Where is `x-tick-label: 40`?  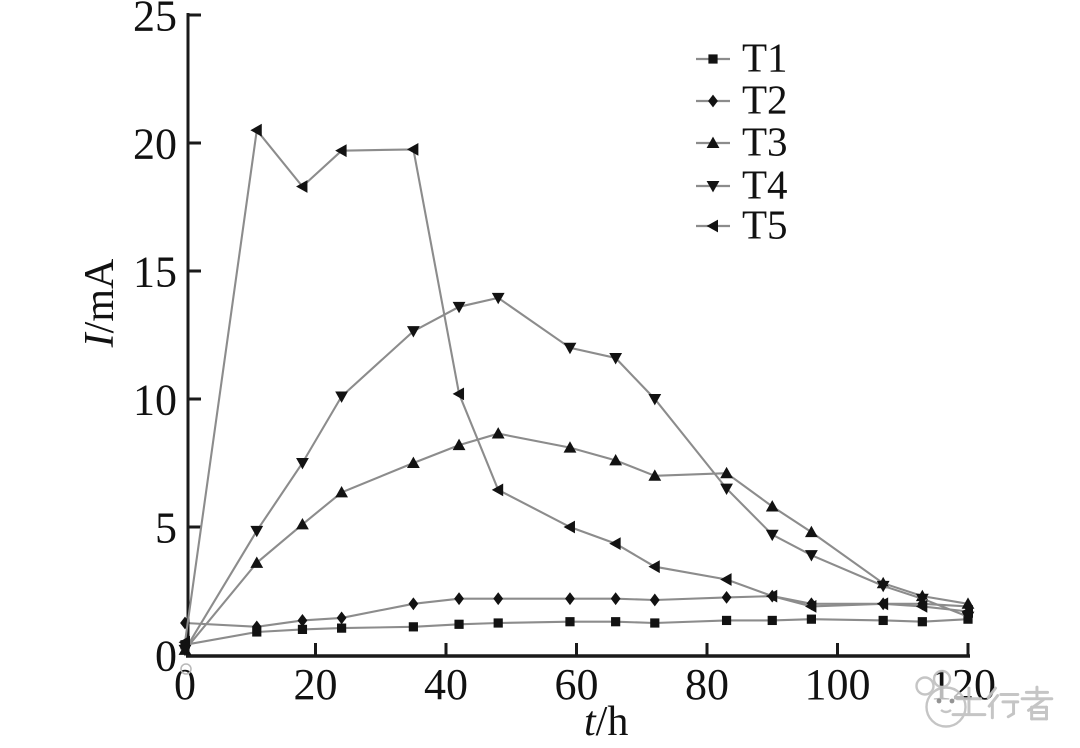 x-tick-label: 40 is located at coordinates (446, 684).